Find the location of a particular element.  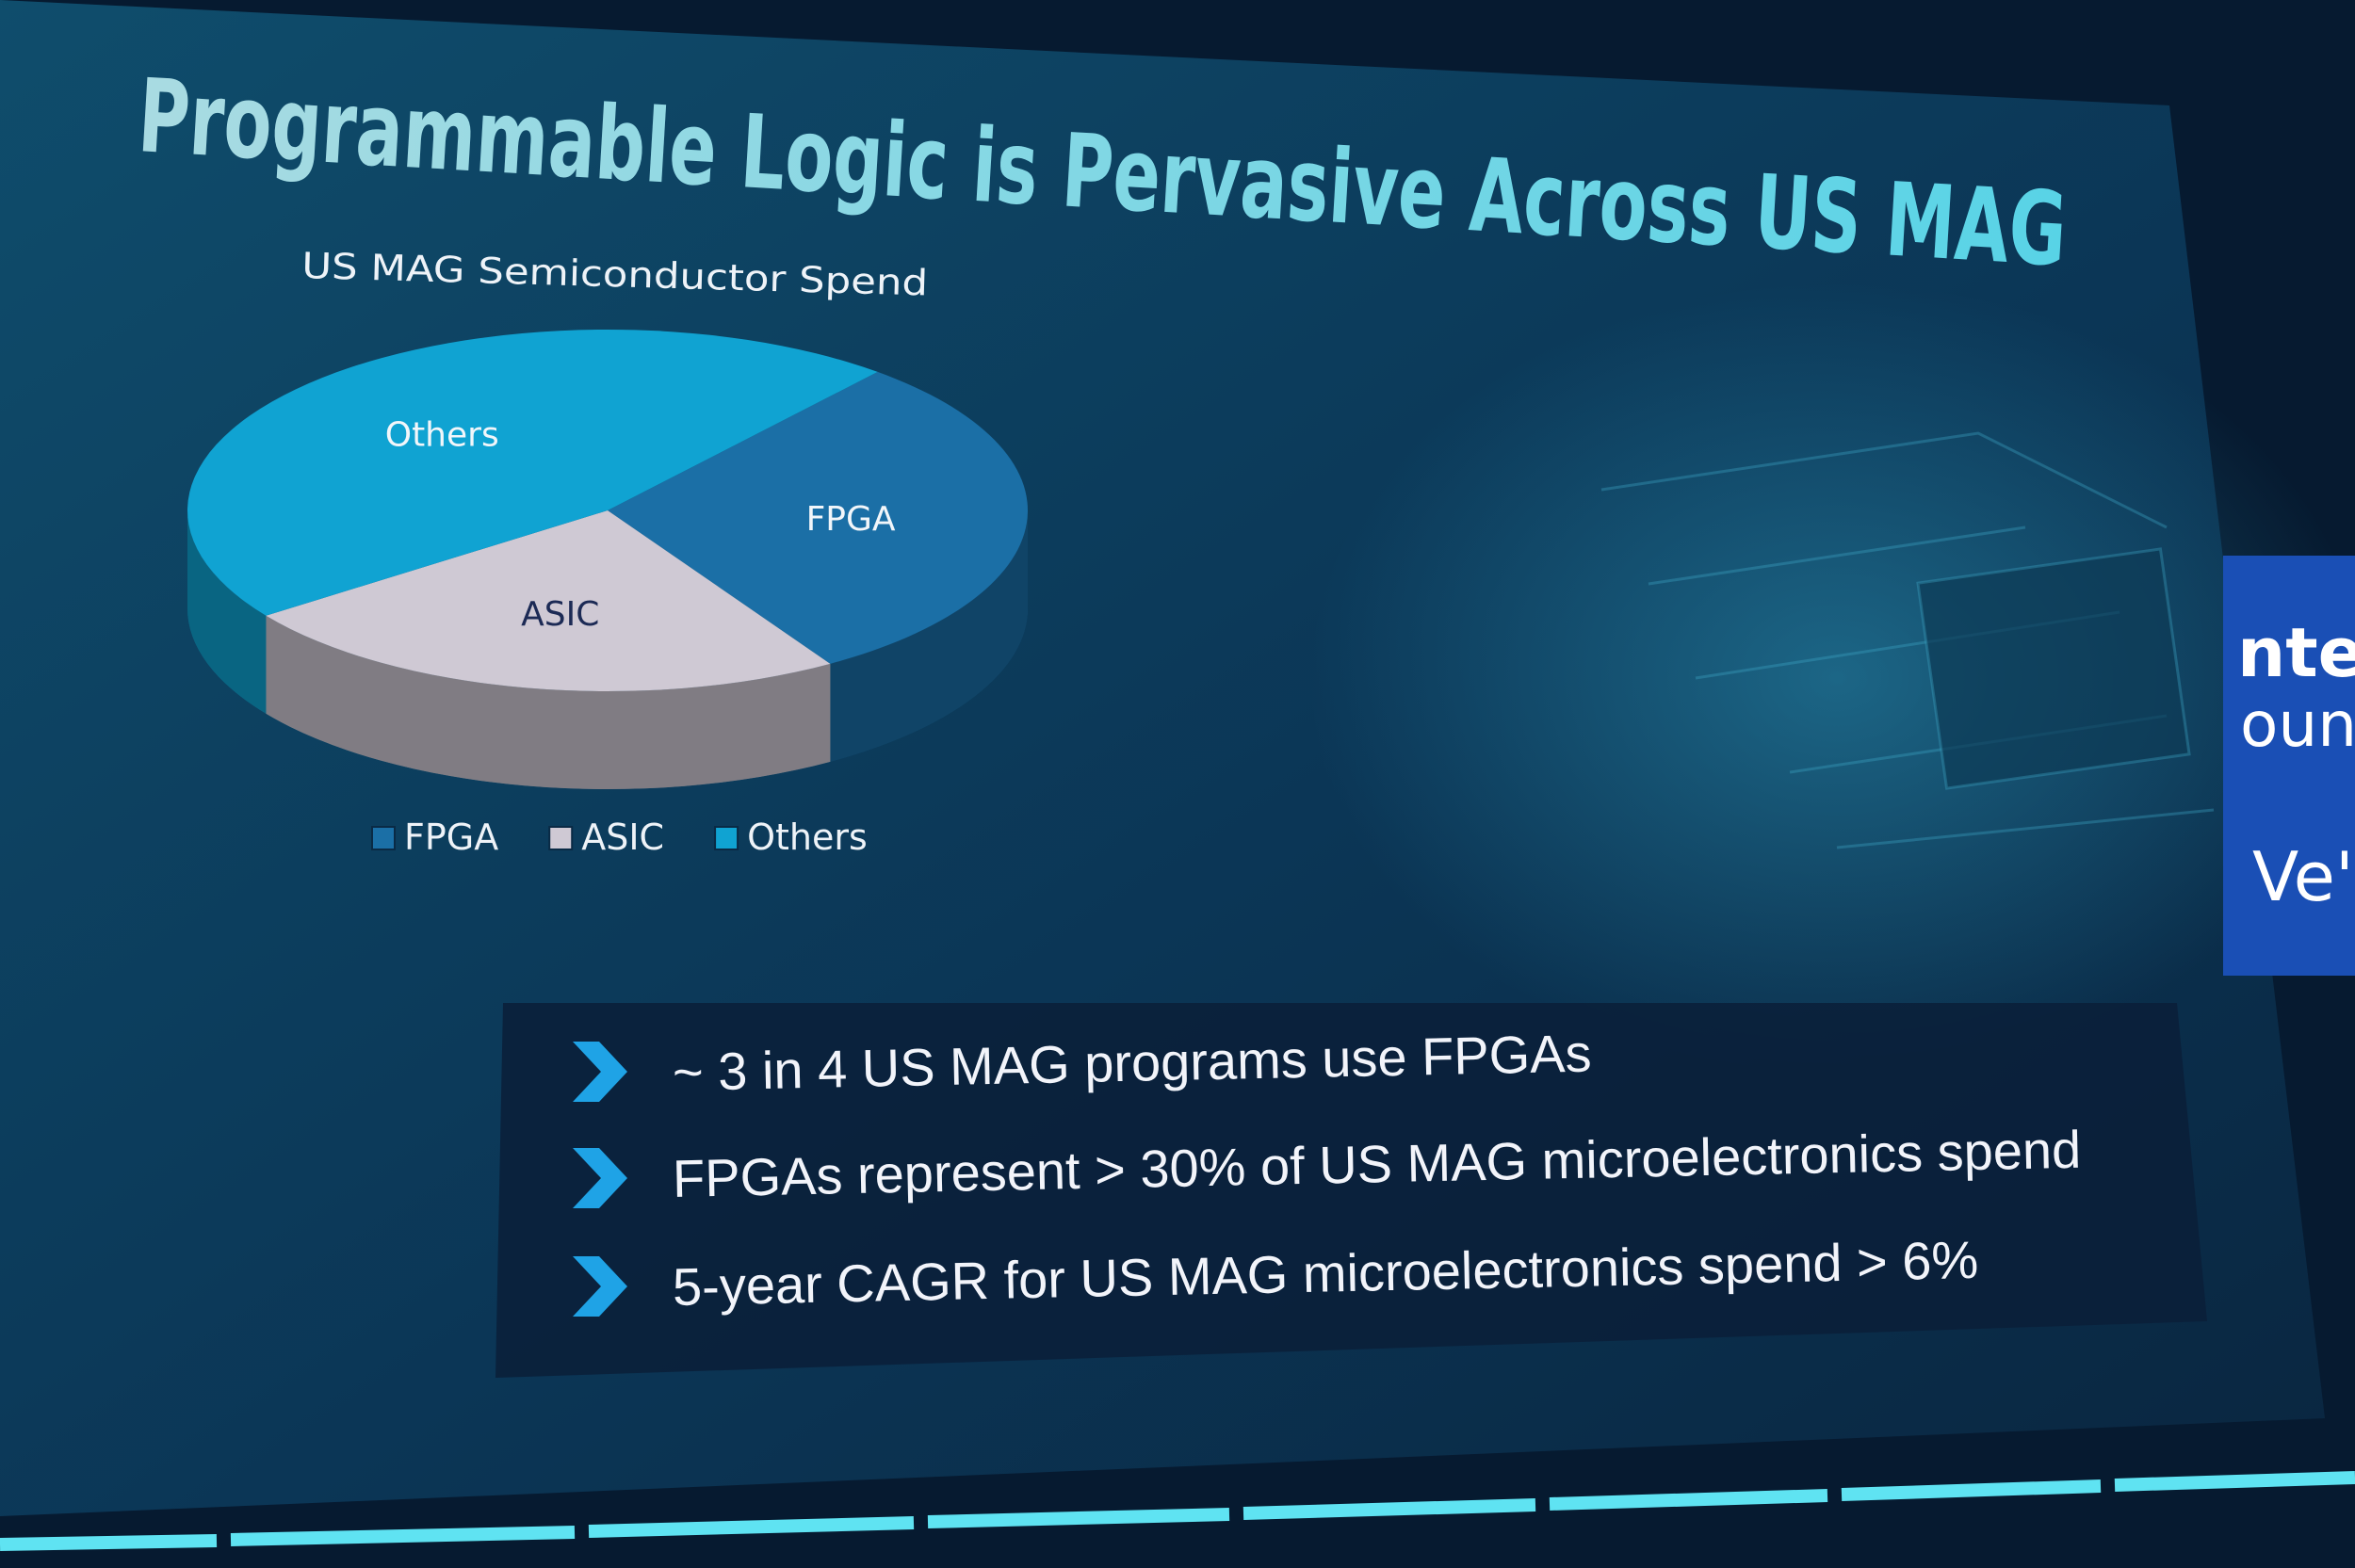

slice-label: FPGA is located at coordinates (851, 519).